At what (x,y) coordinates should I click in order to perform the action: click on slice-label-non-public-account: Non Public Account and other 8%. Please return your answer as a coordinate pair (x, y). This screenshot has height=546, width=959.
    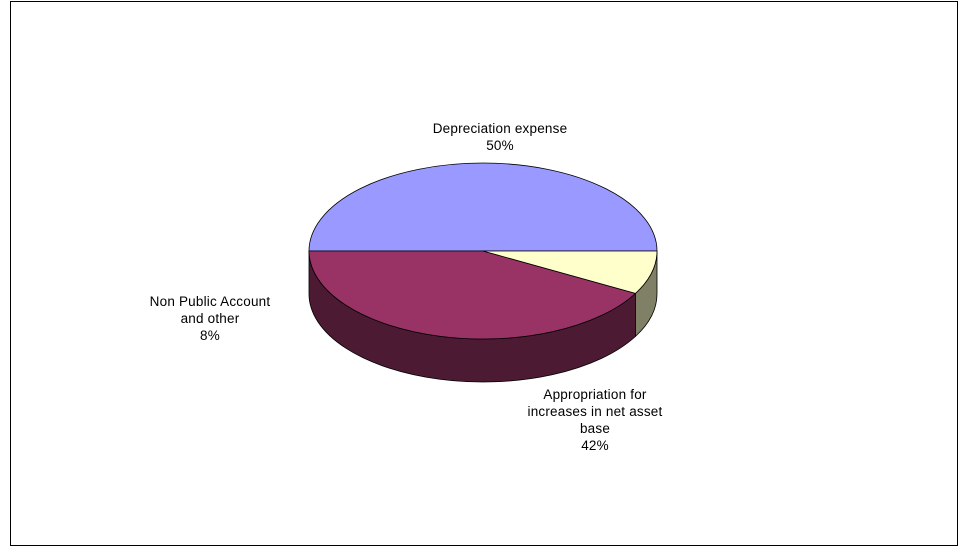
    Looking at the image, I should click on (210, 318).